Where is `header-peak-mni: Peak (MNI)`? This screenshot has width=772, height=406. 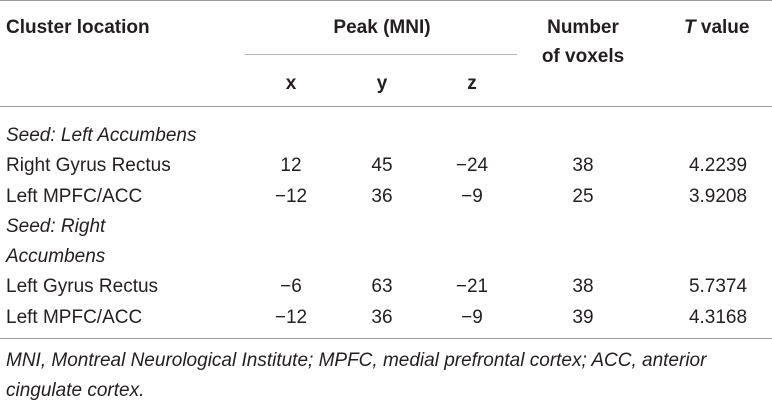 header-peak-mni: Peak (MNI) is located at coordinates (382, 27).